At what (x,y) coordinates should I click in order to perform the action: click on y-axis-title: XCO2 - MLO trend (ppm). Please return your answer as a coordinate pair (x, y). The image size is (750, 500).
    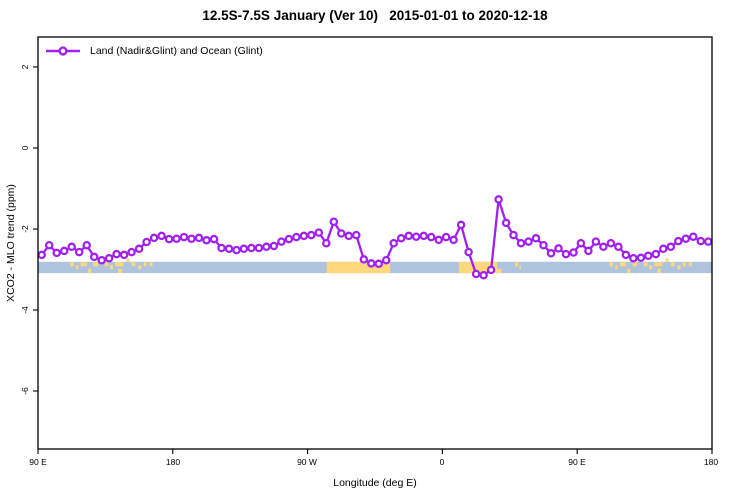
    Looking at the image, I should click on (11, 243).